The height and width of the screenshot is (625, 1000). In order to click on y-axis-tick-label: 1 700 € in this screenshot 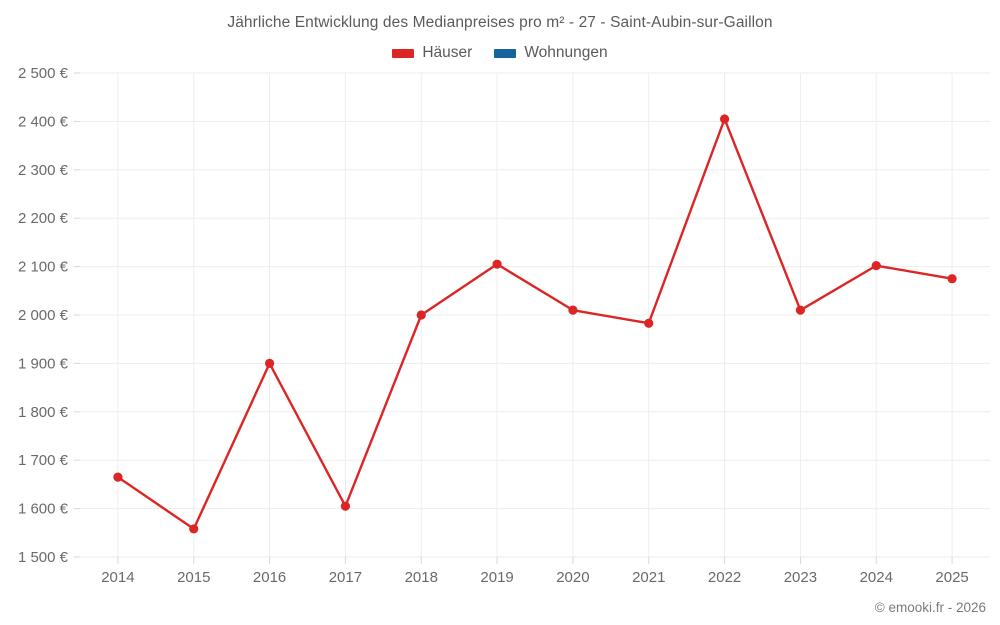, I will do `click(43, 460)`.